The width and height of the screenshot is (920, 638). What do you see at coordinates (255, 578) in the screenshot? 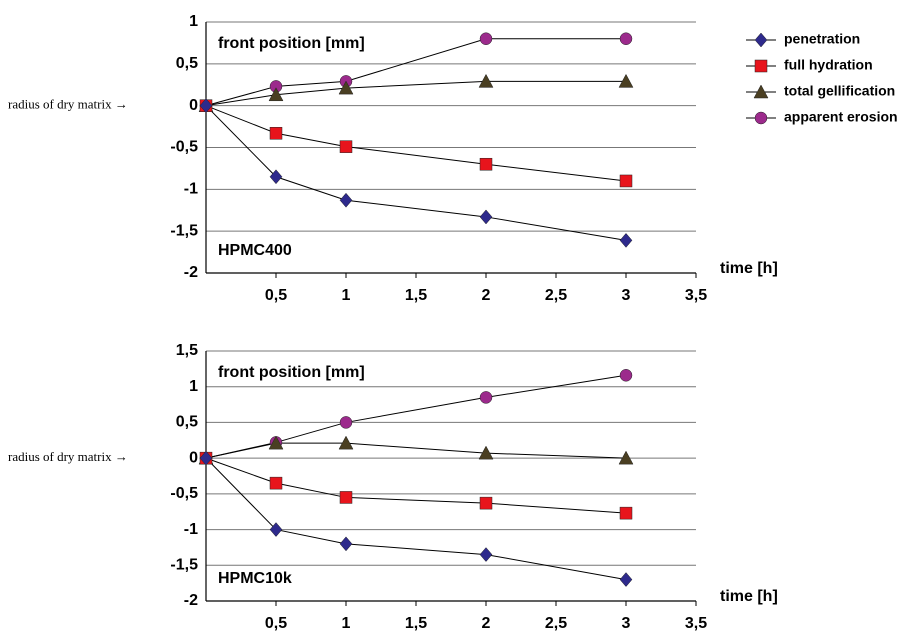
I see `panel-label: HPMC10k` at bounding box center [255, 578].